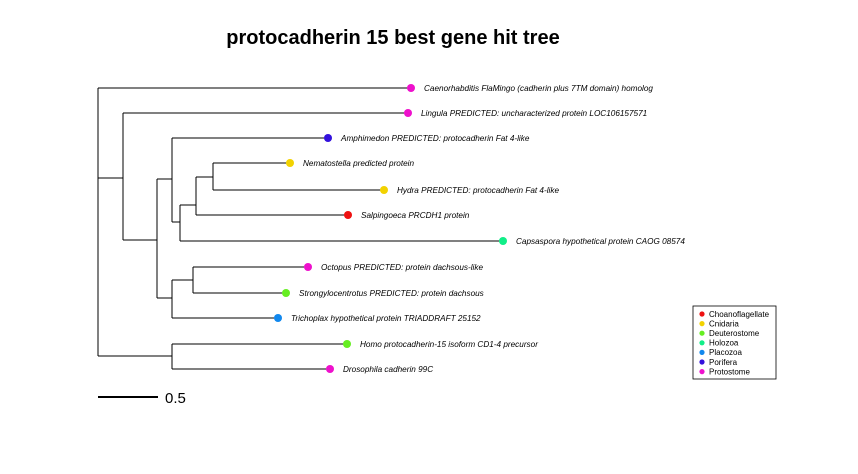 This screenshot has width=858, height=474. Describe the element at coordinates (739, 314) in the screenshot. I see `legend-label: Choanoflagellate` at that location.